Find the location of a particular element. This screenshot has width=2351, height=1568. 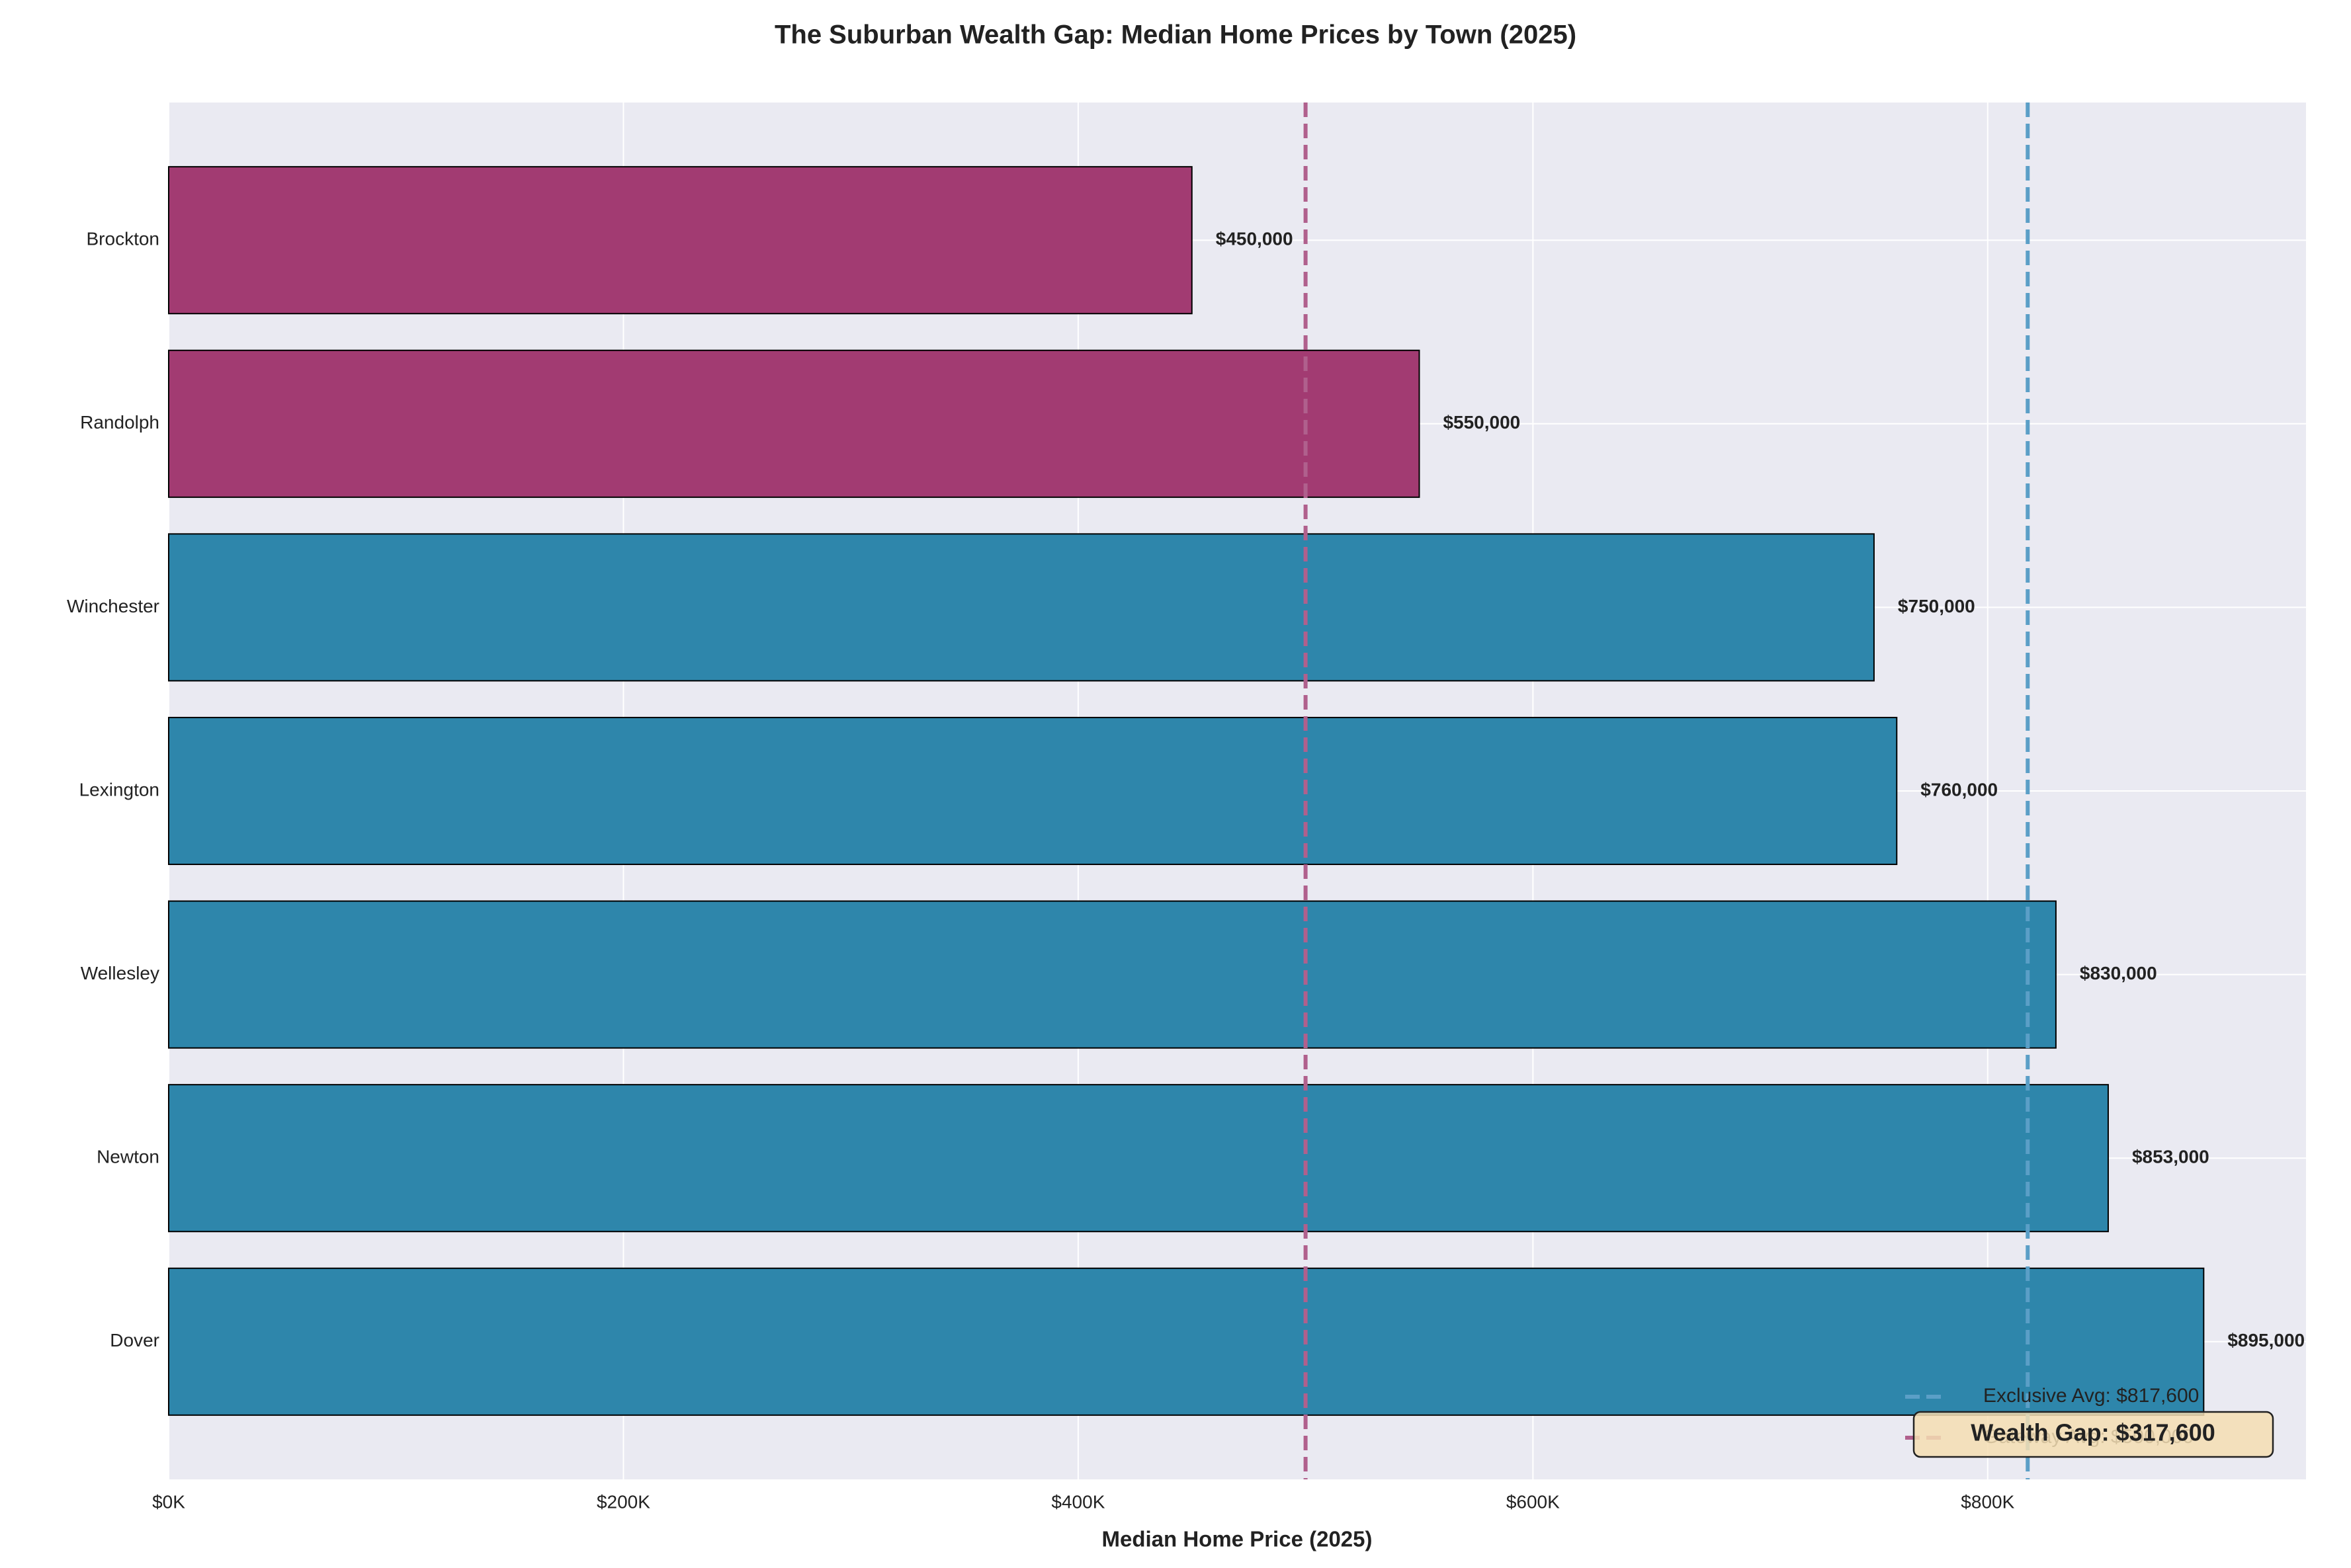

x-axis-label: Median Home Price (2025) is located at coordinates (1237, 1539).